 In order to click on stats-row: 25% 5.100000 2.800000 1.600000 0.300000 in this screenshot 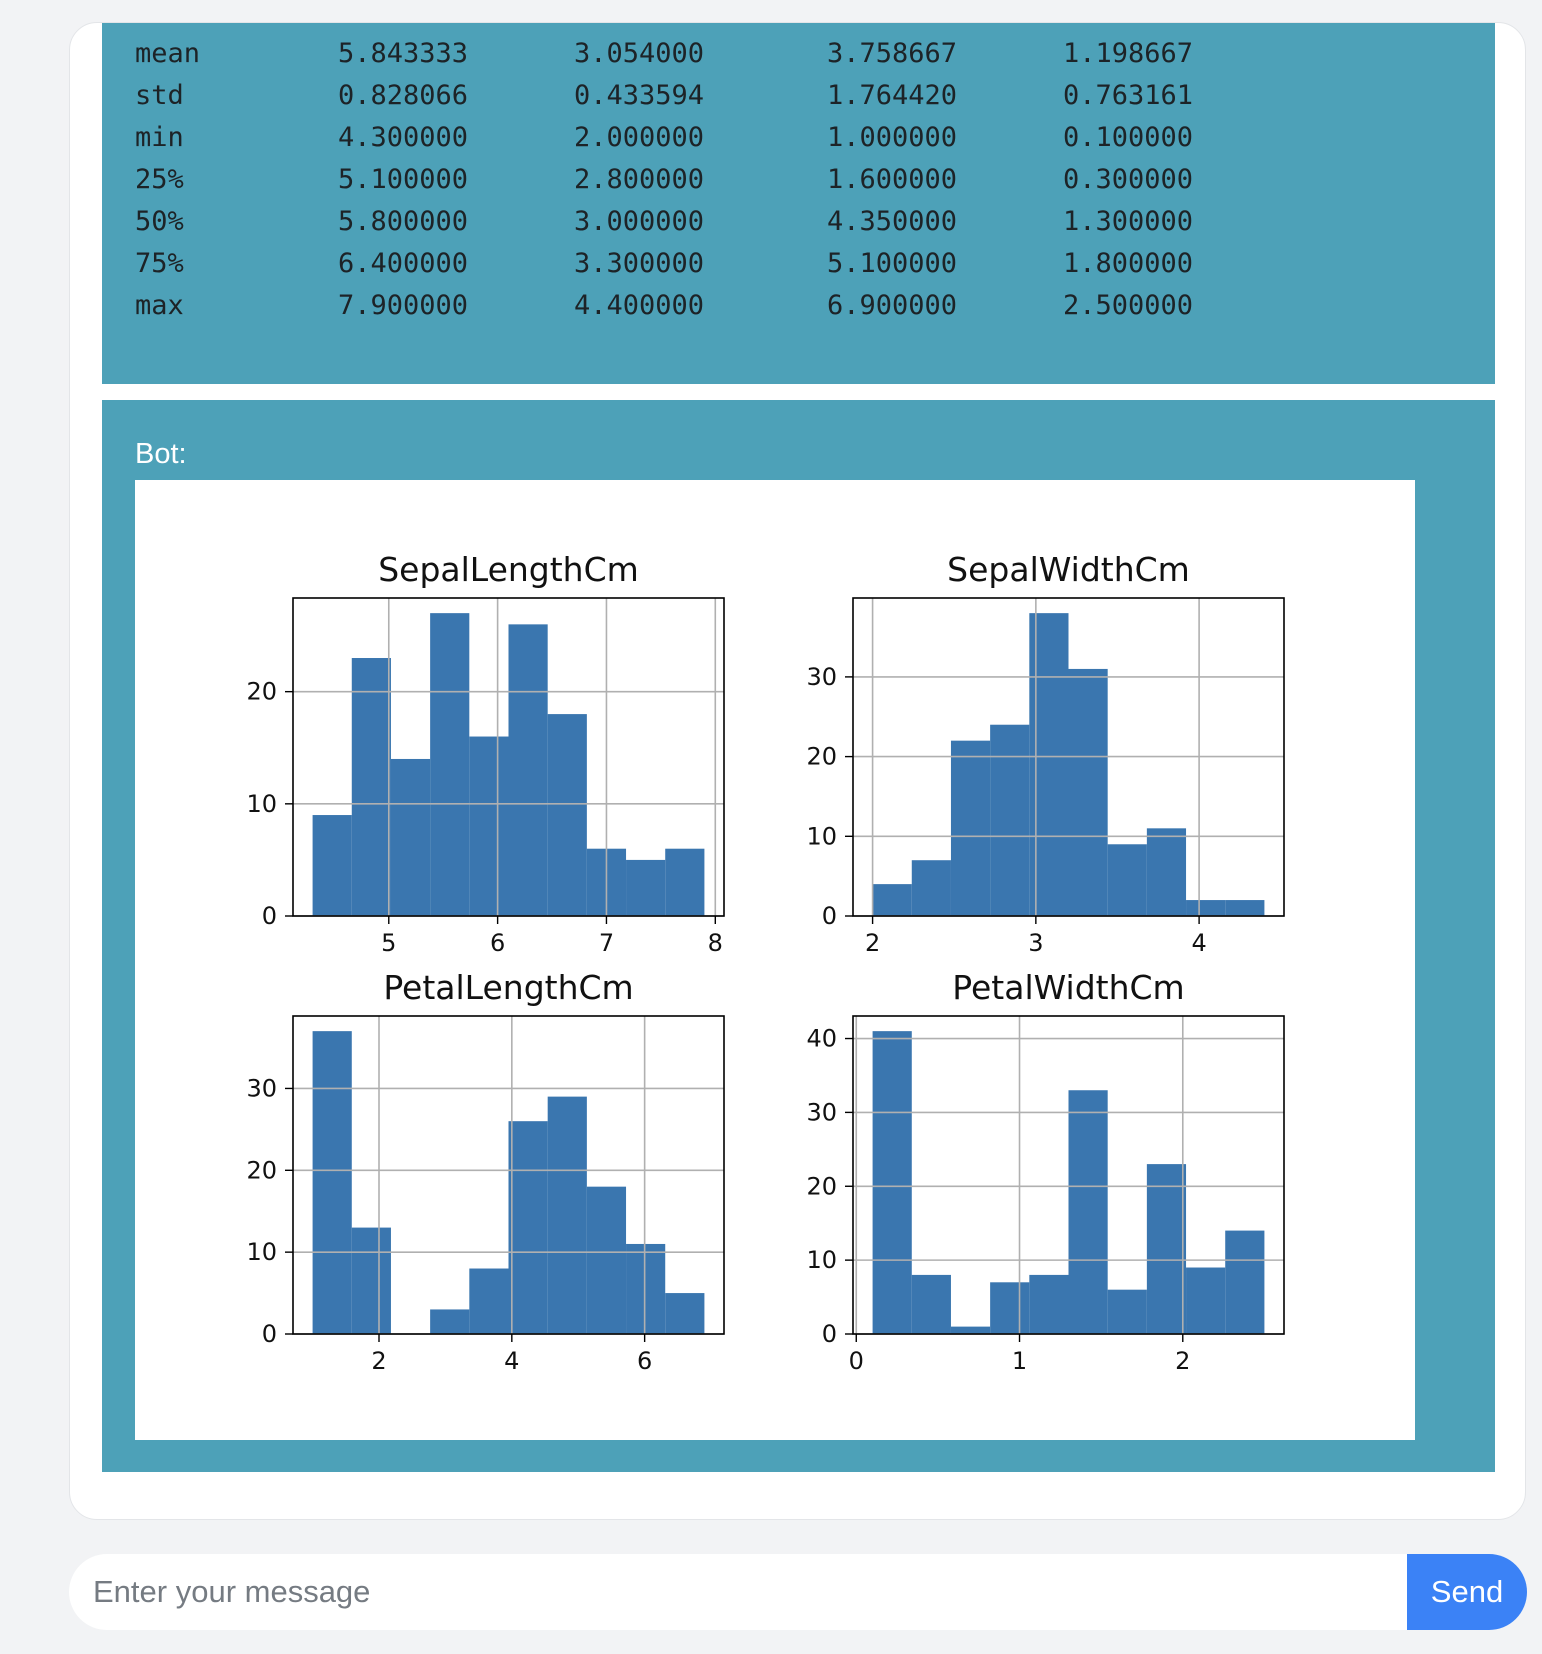, I will do `click(735, 180)`.